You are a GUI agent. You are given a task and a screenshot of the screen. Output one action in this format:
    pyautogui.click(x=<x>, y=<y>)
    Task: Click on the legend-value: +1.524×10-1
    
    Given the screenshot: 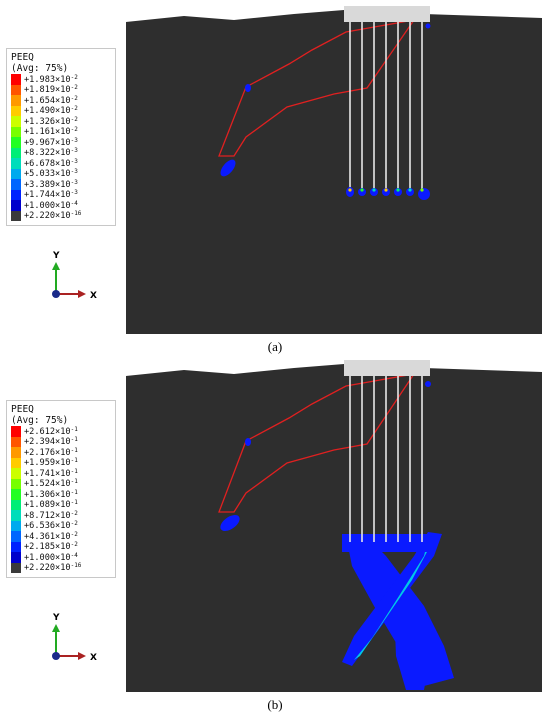 What is the action you would take?
    pyautogui.click(x=51, y=484)
    